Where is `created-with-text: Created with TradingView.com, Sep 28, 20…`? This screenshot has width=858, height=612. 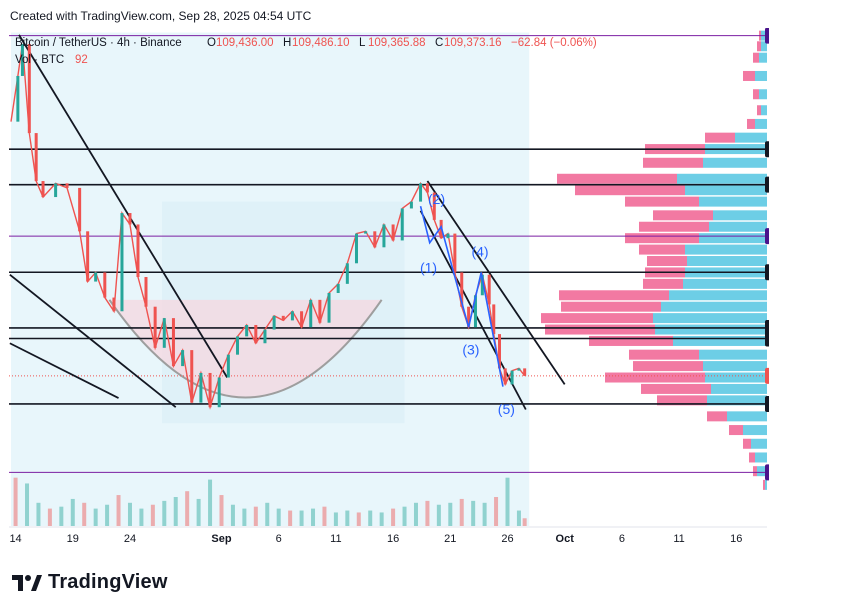
created-with-text: Created with TradingView.com, Sep 28, 20… is located at coordinates (161, 16).